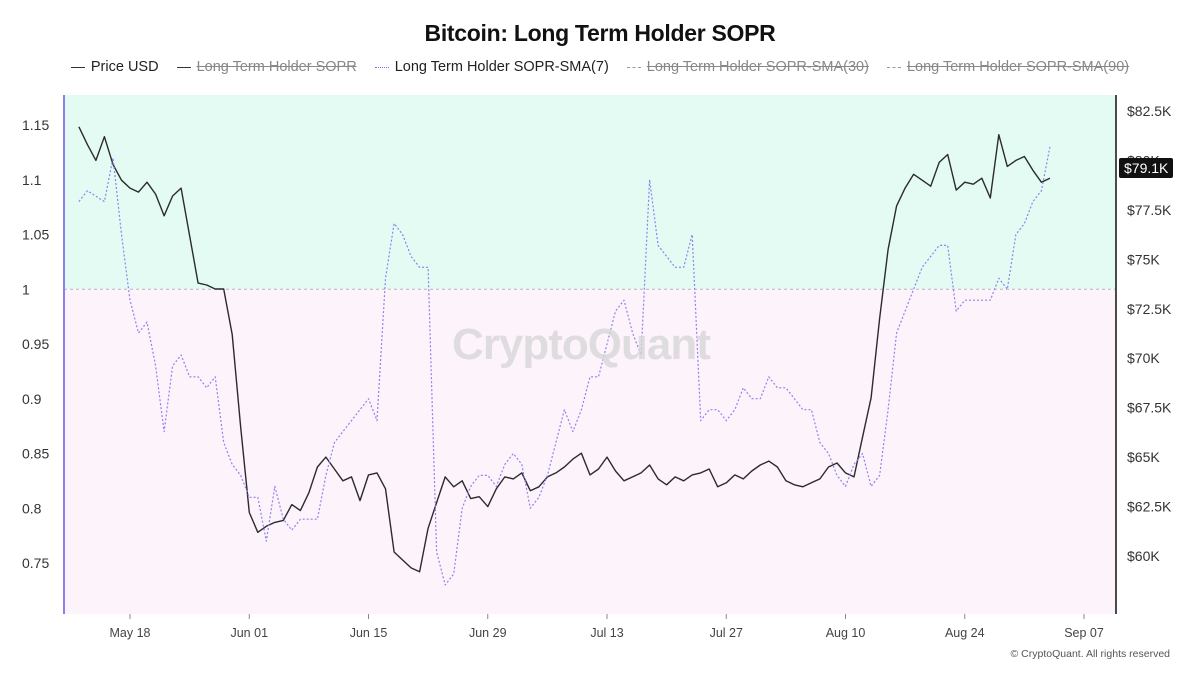 This screenshot has height=675, width=1200. I want to click on x-axis-tick-label: Jun 15, so click(369, 633).